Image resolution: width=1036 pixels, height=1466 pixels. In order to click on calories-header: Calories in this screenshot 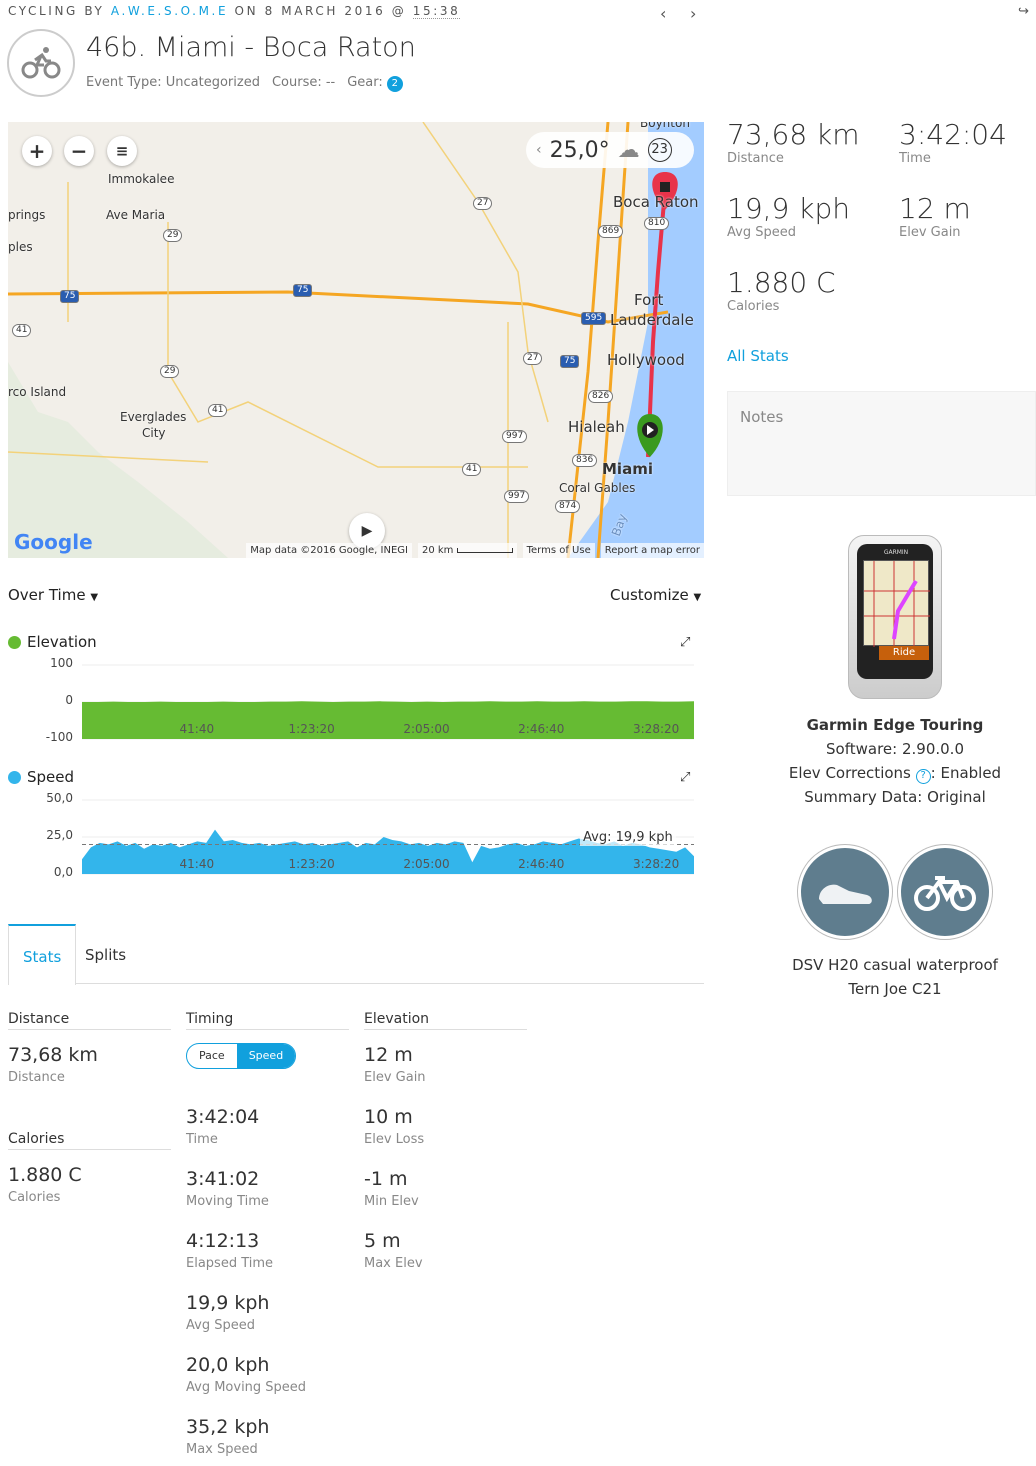, I will do `click(89, 1140)`.